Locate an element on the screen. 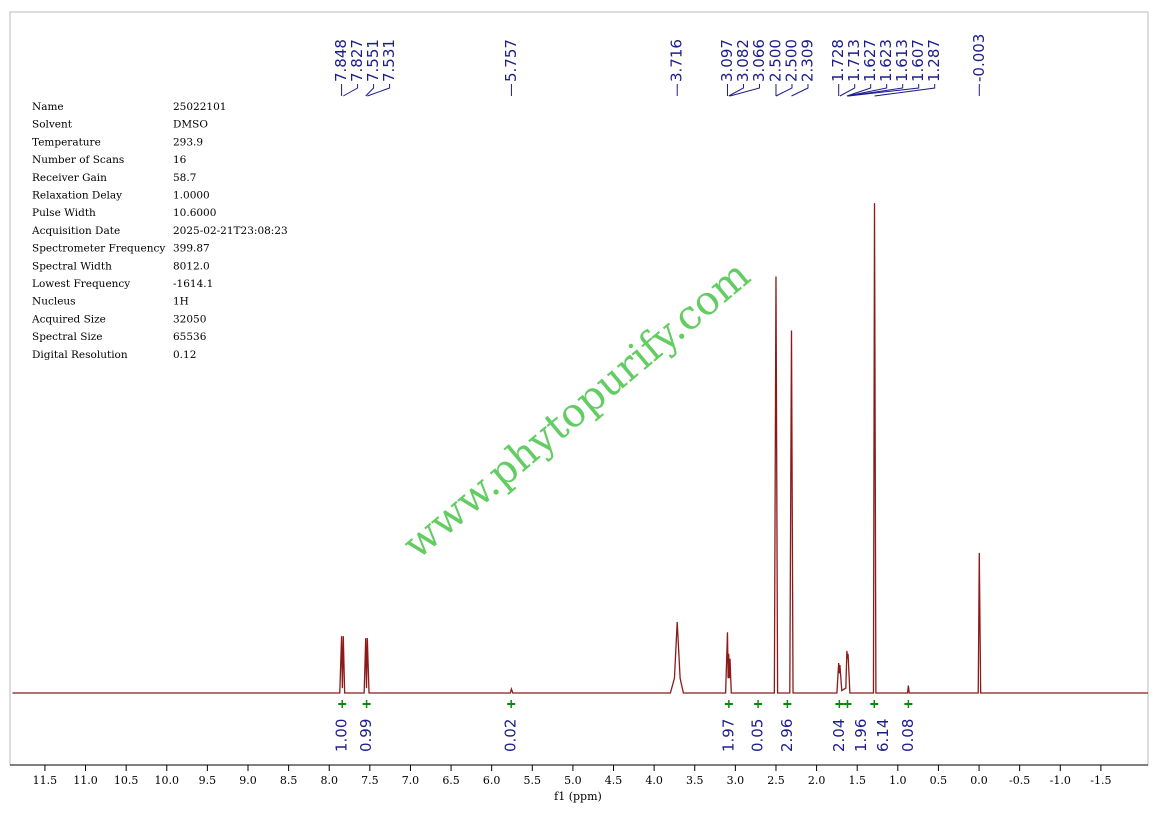 This screenshot has width=1158, height=813. integral-label: 0.08 is located at coordinates (908, 735).